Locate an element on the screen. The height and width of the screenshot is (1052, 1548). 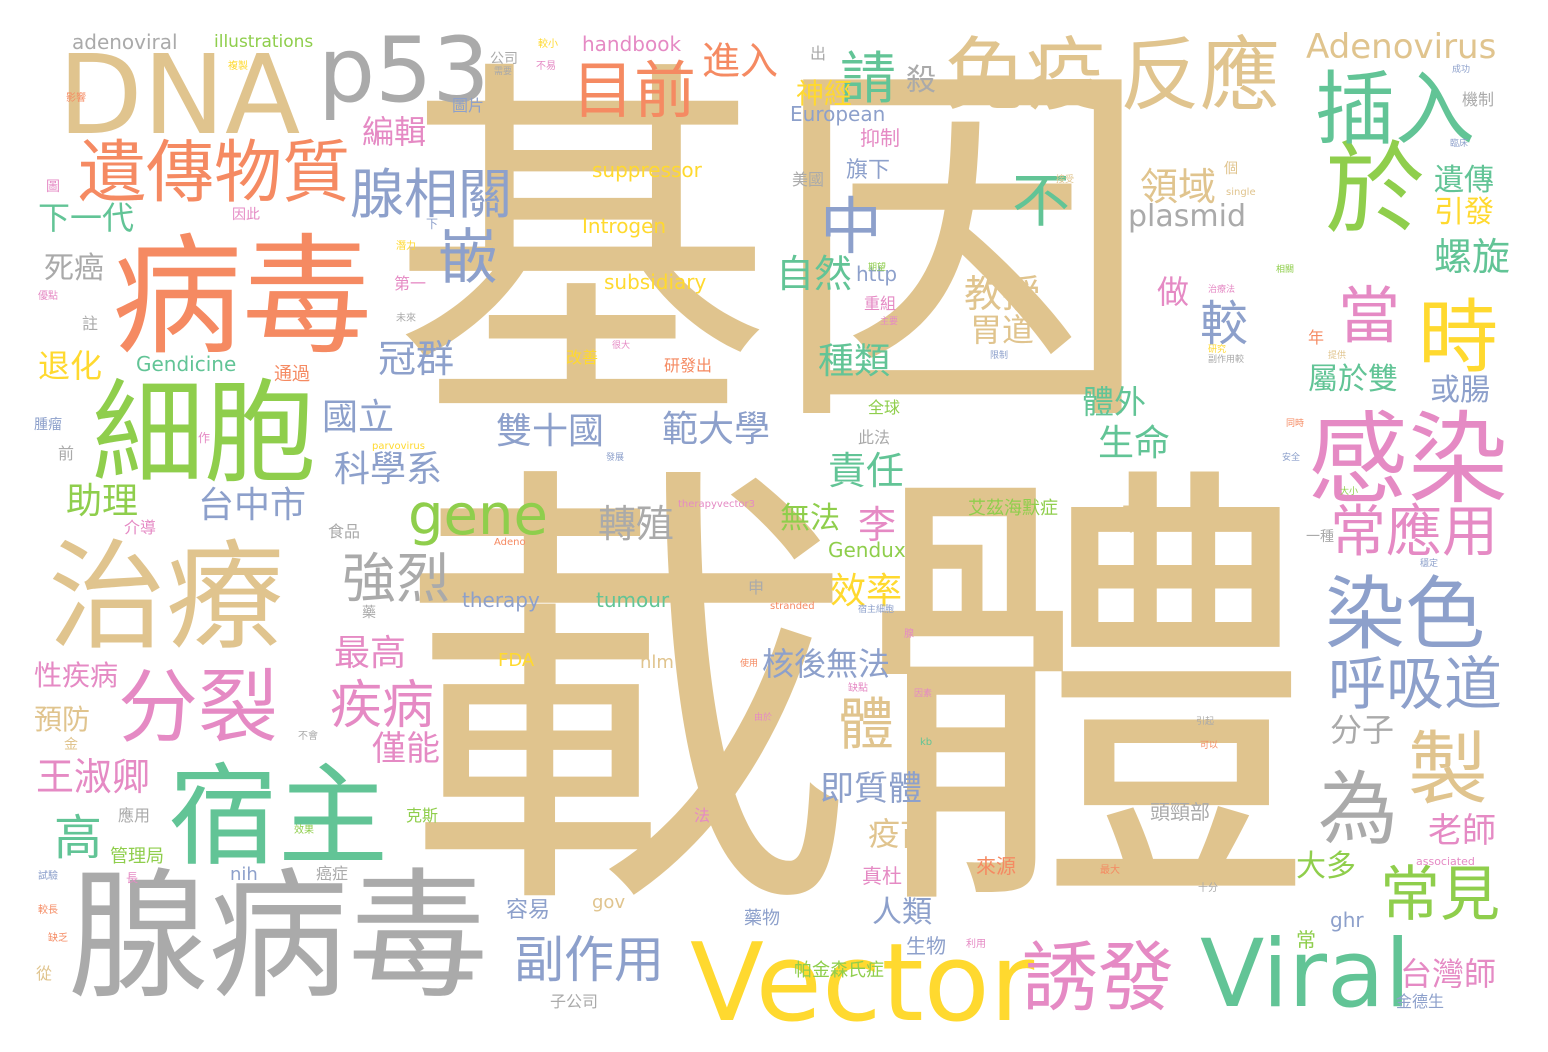
word-european: European is located at coordinates (838, 114).